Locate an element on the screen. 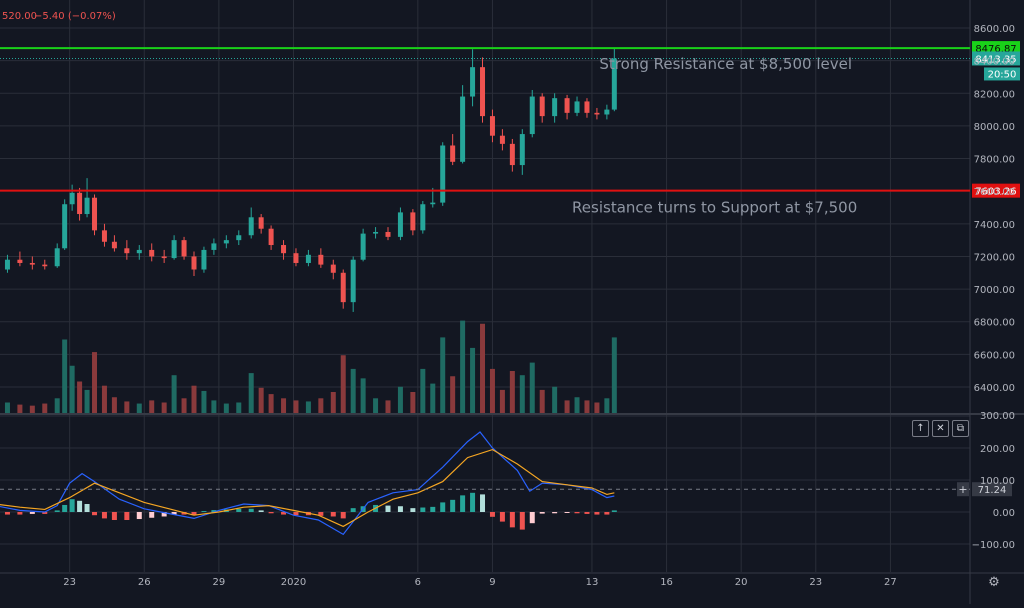  close-pane-button: ✕ is located at coordinates (940, 428).